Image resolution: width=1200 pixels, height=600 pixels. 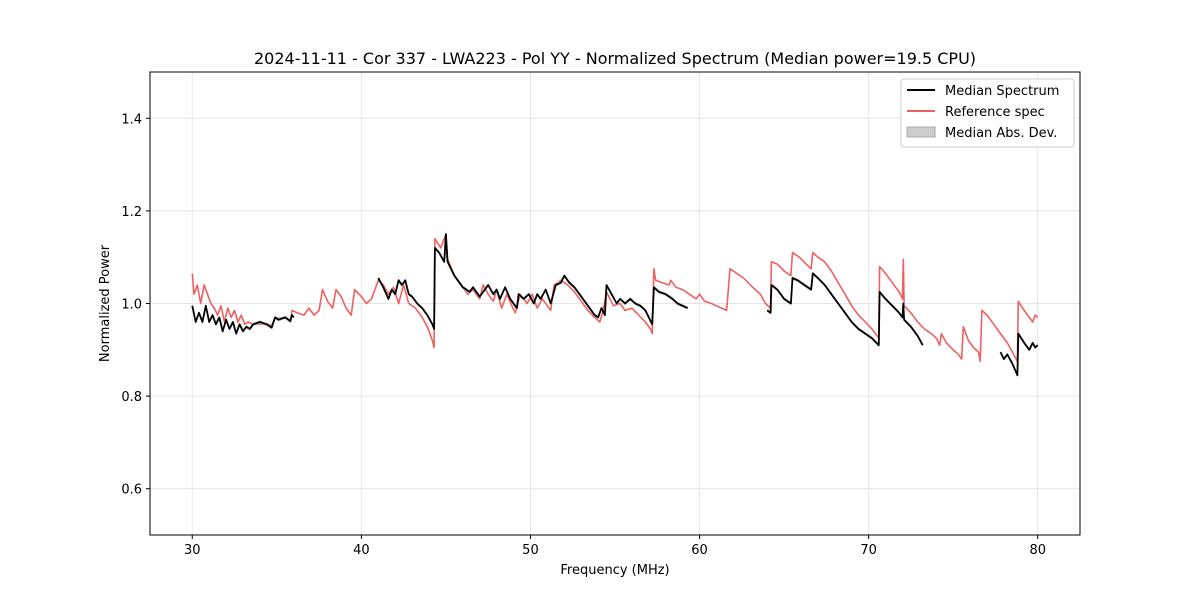 I want to click on x-axis-ticks: 30 40 50 60 70 80, so click(x=615, y=546).